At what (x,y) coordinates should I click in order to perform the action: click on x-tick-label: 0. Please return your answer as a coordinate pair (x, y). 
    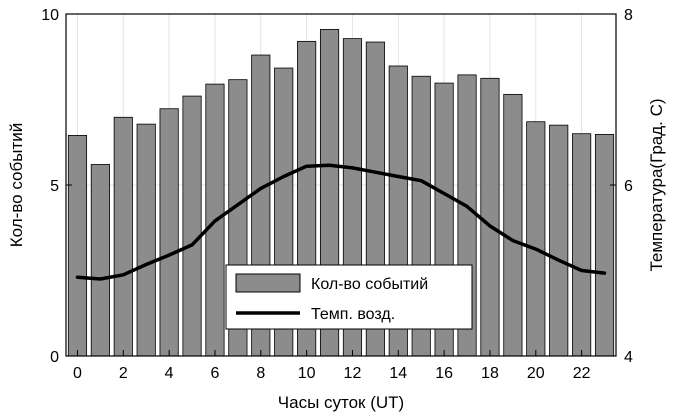
    Looking at the image, I should click on (77, 373).